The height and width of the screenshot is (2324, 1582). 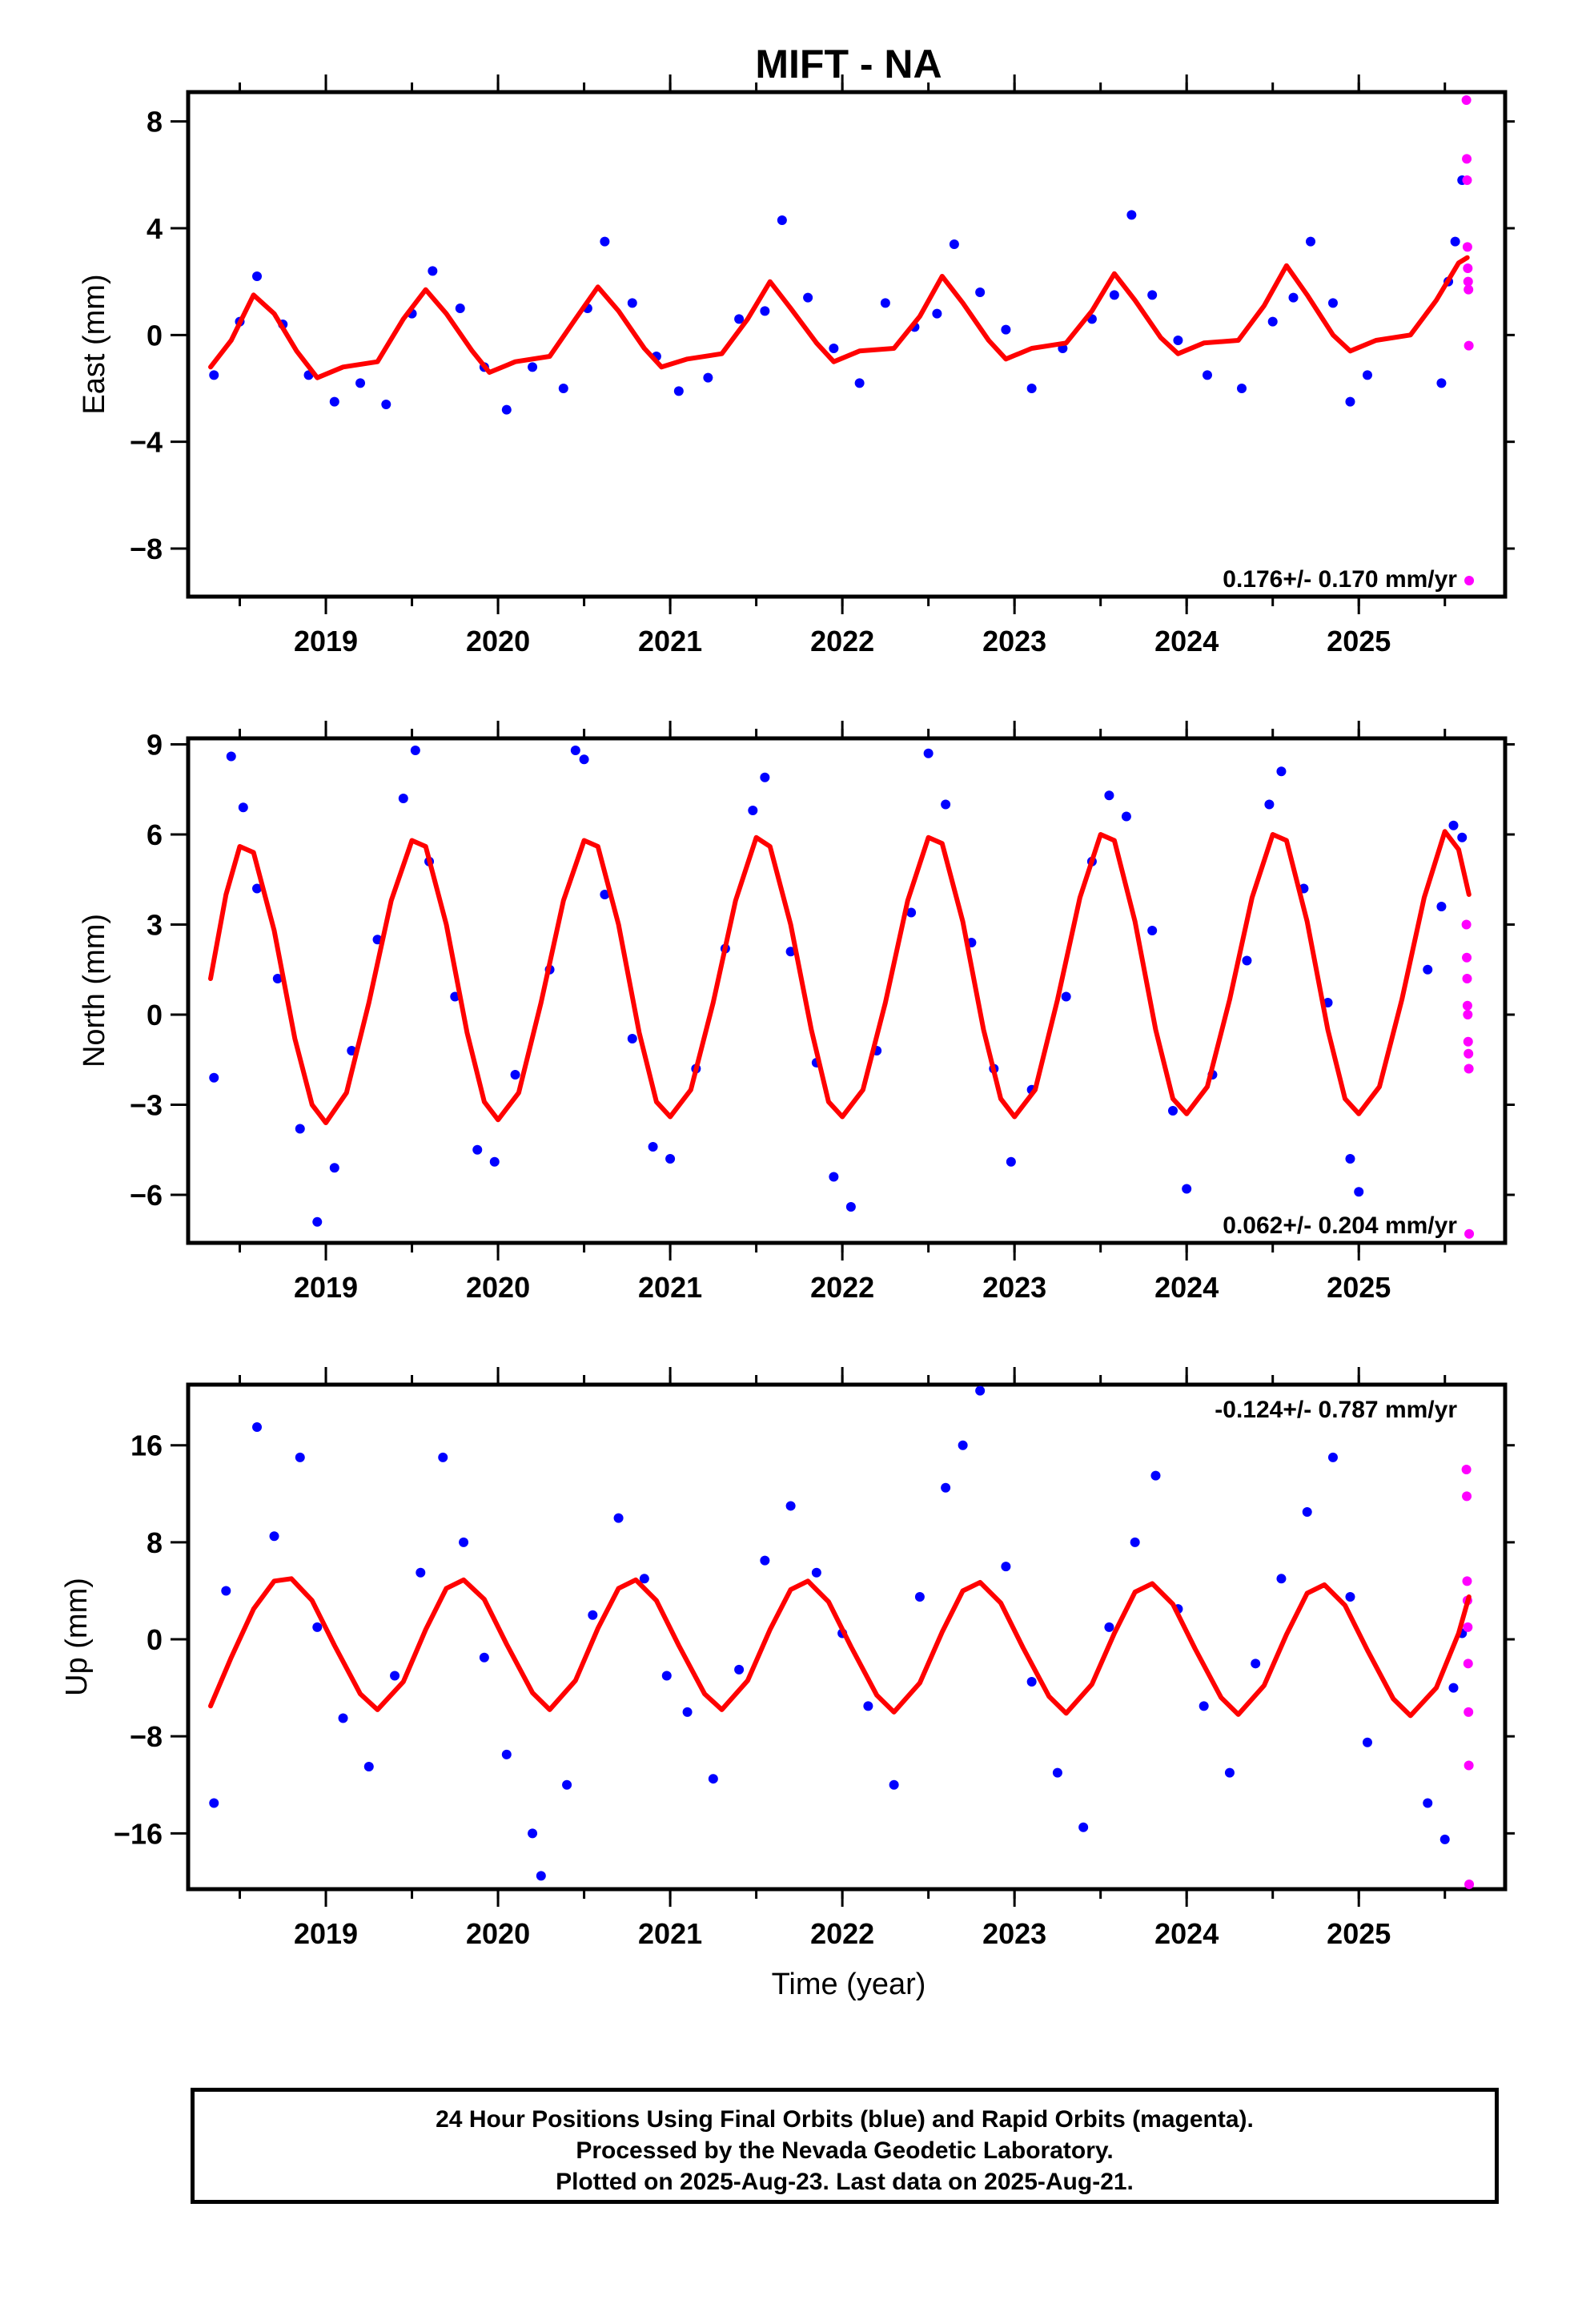 I want to click on east-x-tick-label: 2021, so click(x=670, y=641).